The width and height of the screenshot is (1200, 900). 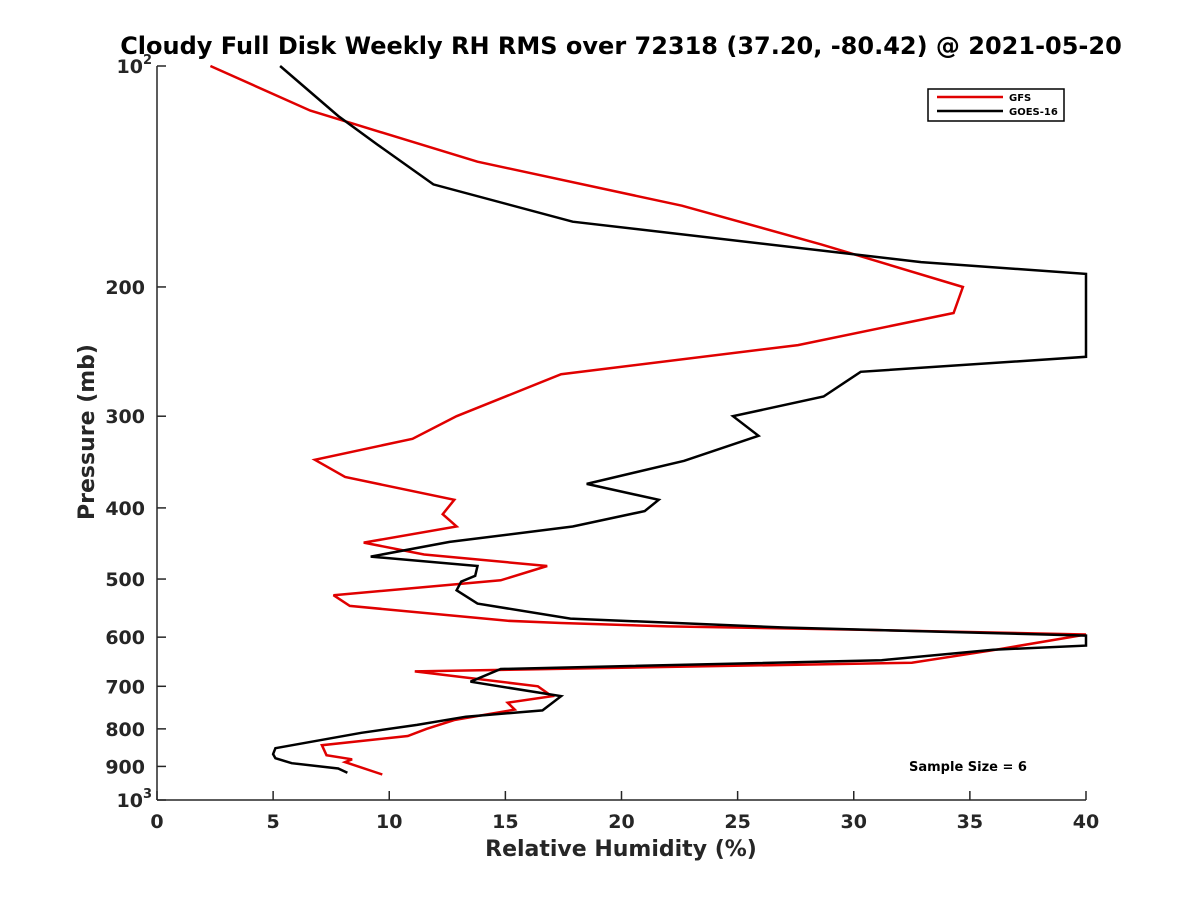 What do you see at coordinates (1086, 822) in the screenshot?
I see `x-tick-label: 40` at bounding box center [1086, 822].